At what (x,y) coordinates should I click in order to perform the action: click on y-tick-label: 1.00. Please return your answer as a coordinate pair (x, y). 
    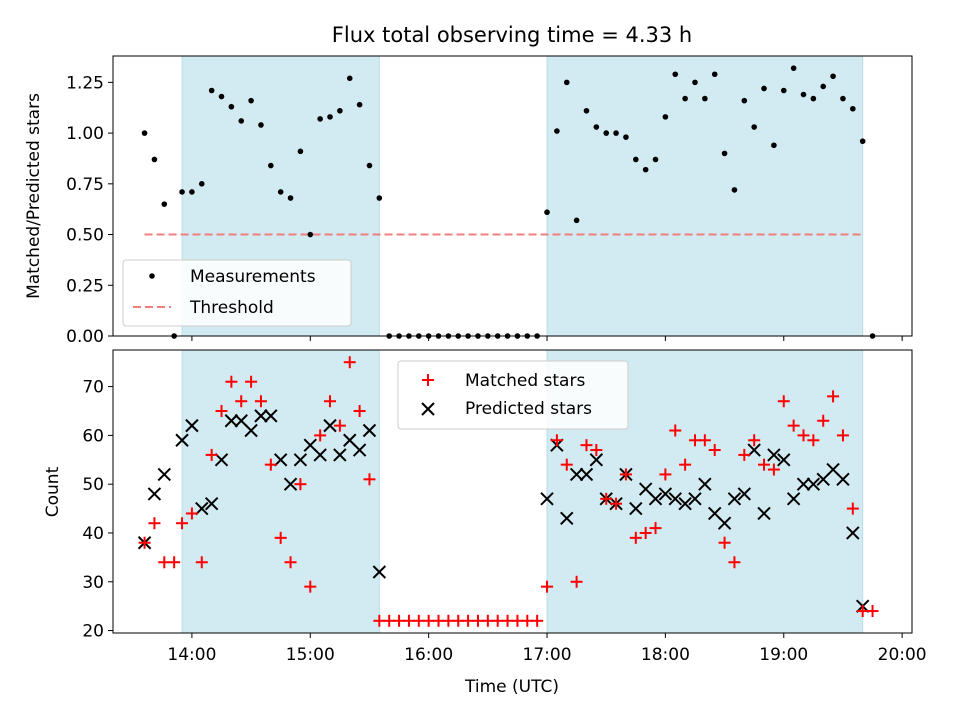
    Looking at the image, I should click on (85, 134).